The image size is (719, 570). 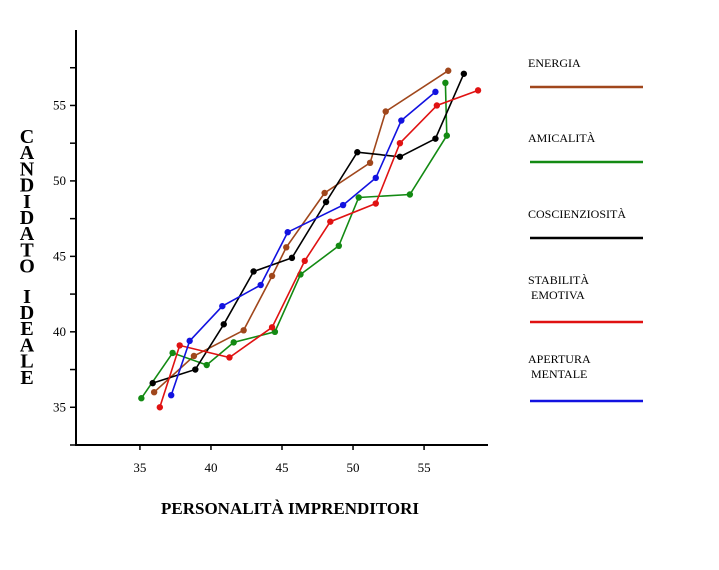 I want to click on legend-entry-5: APERTURA MENTALE, so click(x=585, y=377).